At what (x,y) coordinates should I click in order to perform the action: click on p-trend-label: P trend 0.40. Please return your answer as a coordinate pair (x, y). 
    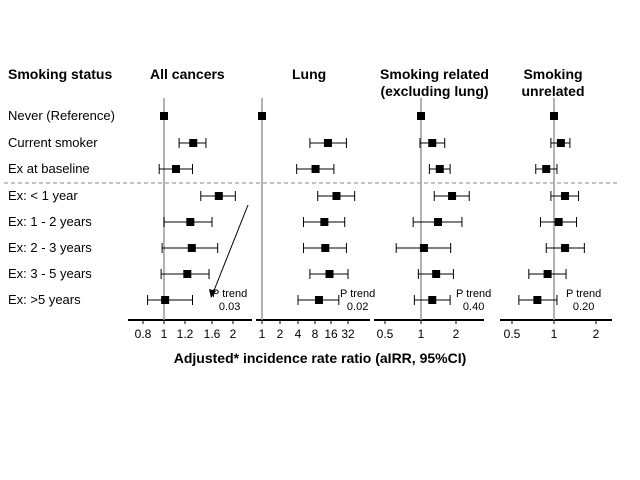
    Looking at the image, I should click on (474, 300).